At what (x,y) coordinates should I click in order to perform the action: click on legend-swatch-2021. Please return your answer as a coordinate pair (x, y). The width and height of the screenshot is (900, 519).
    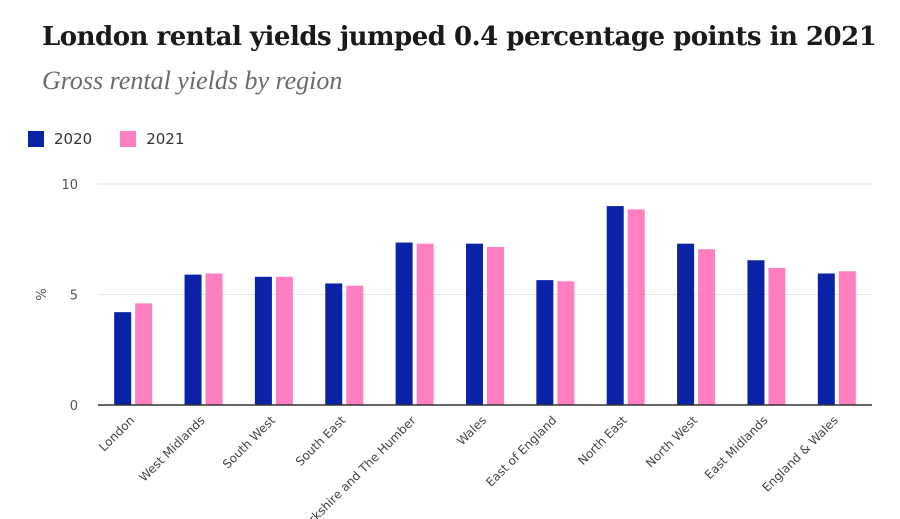
    Looking at the image, I should click on (128, 139).